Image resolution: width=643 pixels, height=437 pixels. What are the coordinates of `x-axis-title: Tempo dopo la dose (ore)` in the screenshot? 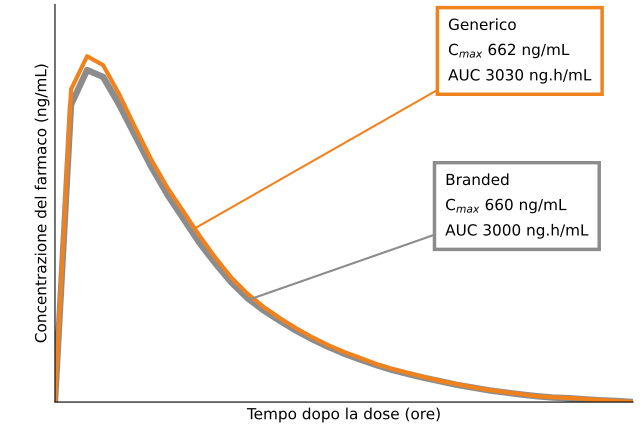 It's located at (343, 415).